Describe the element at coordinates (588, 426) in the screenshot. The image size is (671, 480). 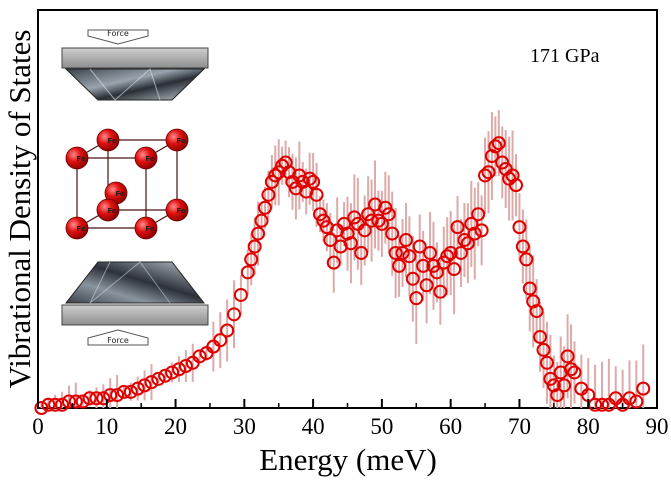
I see `x-tick-label: 80` at that location.